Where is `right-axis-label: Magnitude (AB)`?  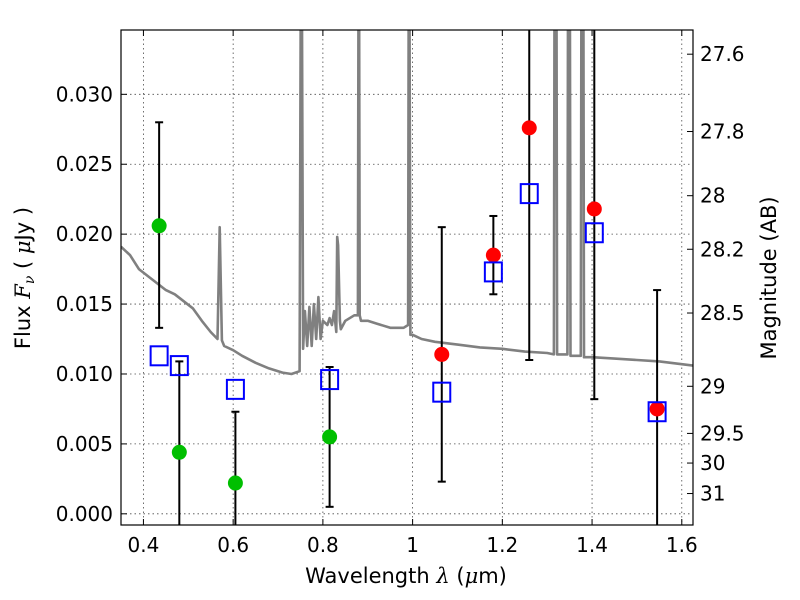 right-axis-label: Magnitude (AB) is located at coordinates (769, 277).